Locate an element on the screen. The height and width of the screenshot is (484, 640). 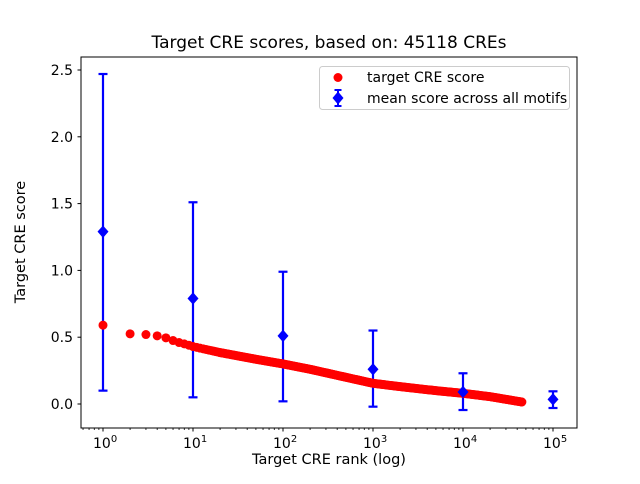
legend-diamond-errorbar-icon is located at coordinates (338, 98).